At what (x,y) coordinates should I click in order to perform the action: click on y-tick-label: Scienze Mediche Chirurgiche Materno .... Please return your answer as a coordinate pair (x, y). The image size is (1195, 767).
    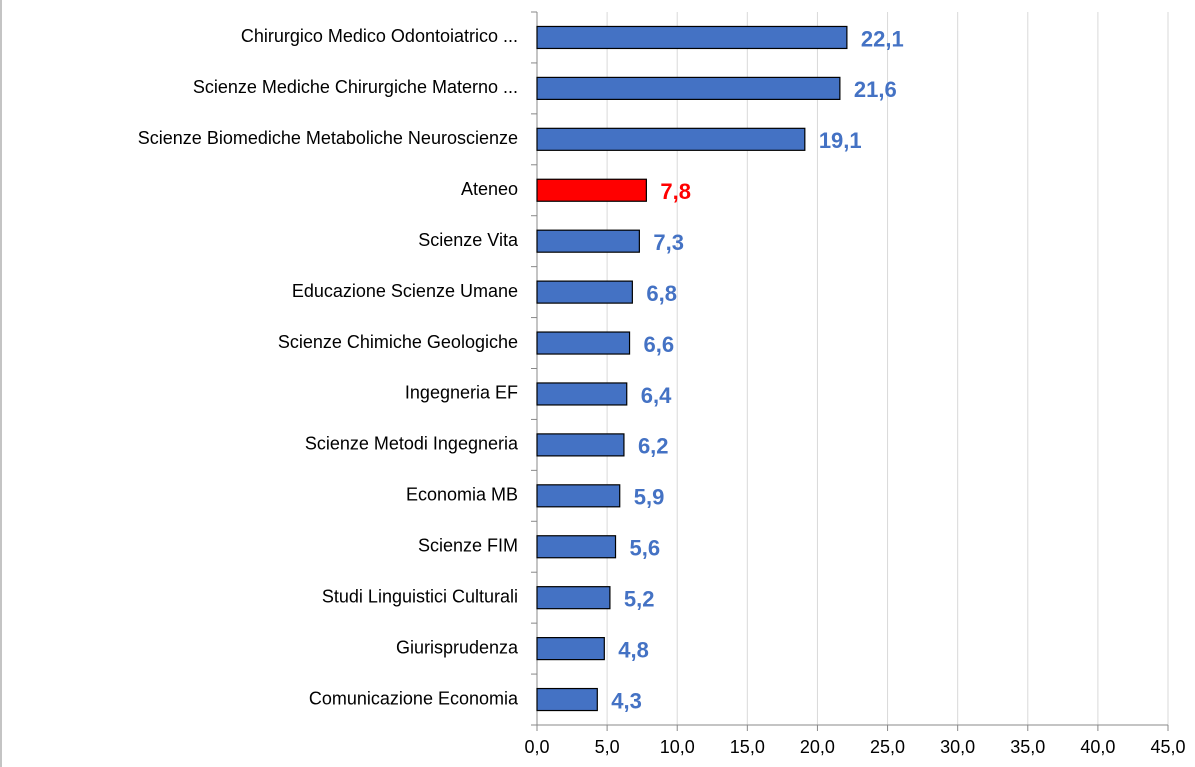
    Looking at the image, I should click on (355, 87).